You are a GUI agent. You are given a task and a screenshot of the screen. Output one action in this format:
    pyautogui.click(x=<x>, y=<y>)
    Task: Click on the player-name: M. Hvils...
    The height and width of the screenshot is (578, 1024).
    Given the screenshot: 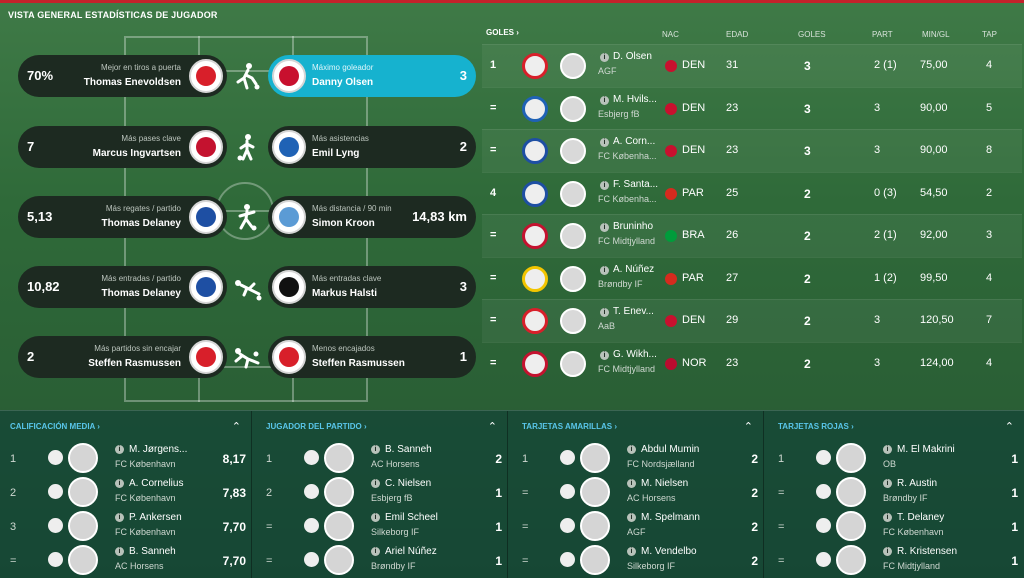 What is the action you would take?
    pyautogui.click(x=635, y=99)
    